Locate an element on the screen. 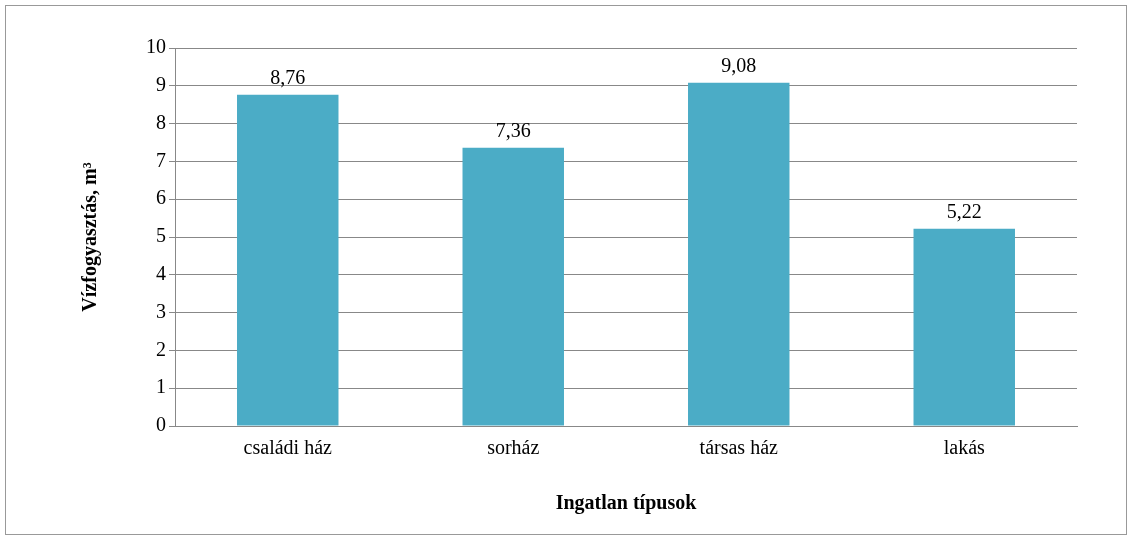  y-tick-label: 1 is located at coordinates (161, 386).